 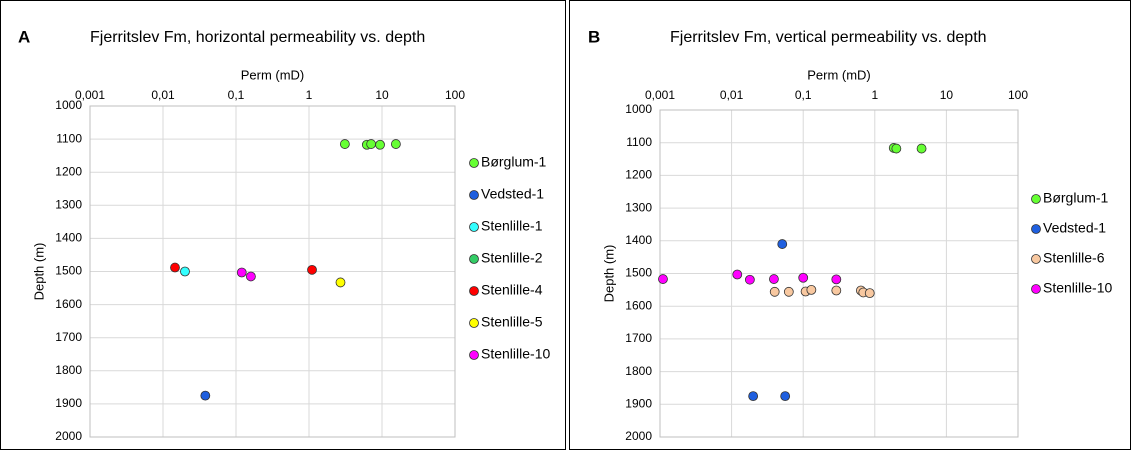 I want to click on legend-label: Stenlille-6, so click(x=1074, y=258).